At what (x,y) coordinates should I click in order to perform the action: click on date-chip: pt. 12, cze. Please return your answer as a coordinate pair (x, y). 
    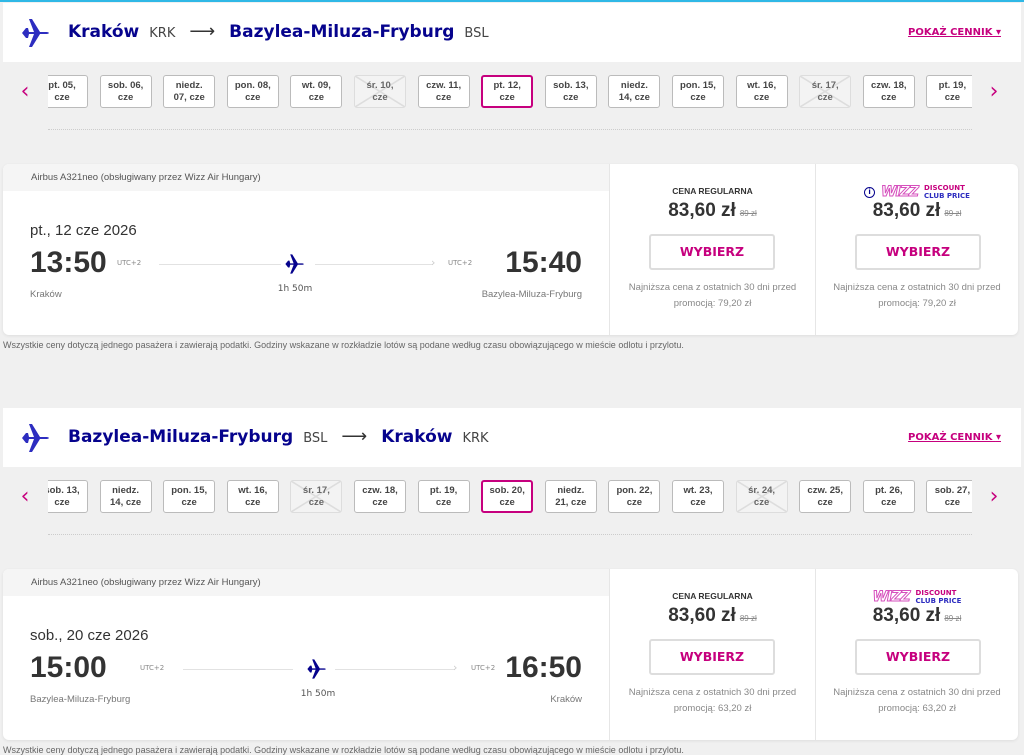
    Looking at the image, I should click on (507, 91).